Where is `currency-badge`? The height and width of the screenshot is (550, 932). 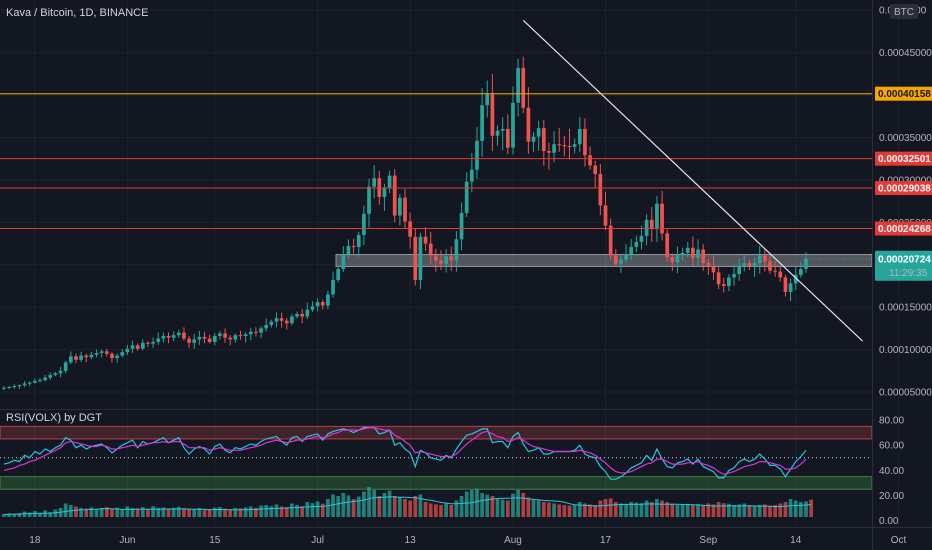 currency-badge is located at coordinates (904, 11).